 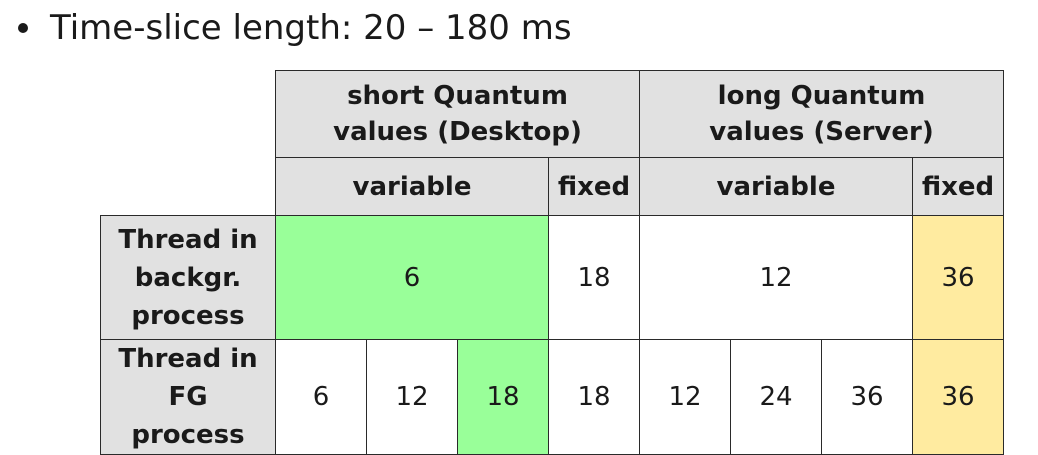 I want to click on cell-fg-long-variable-3: 36, so click(x=867, y=397).